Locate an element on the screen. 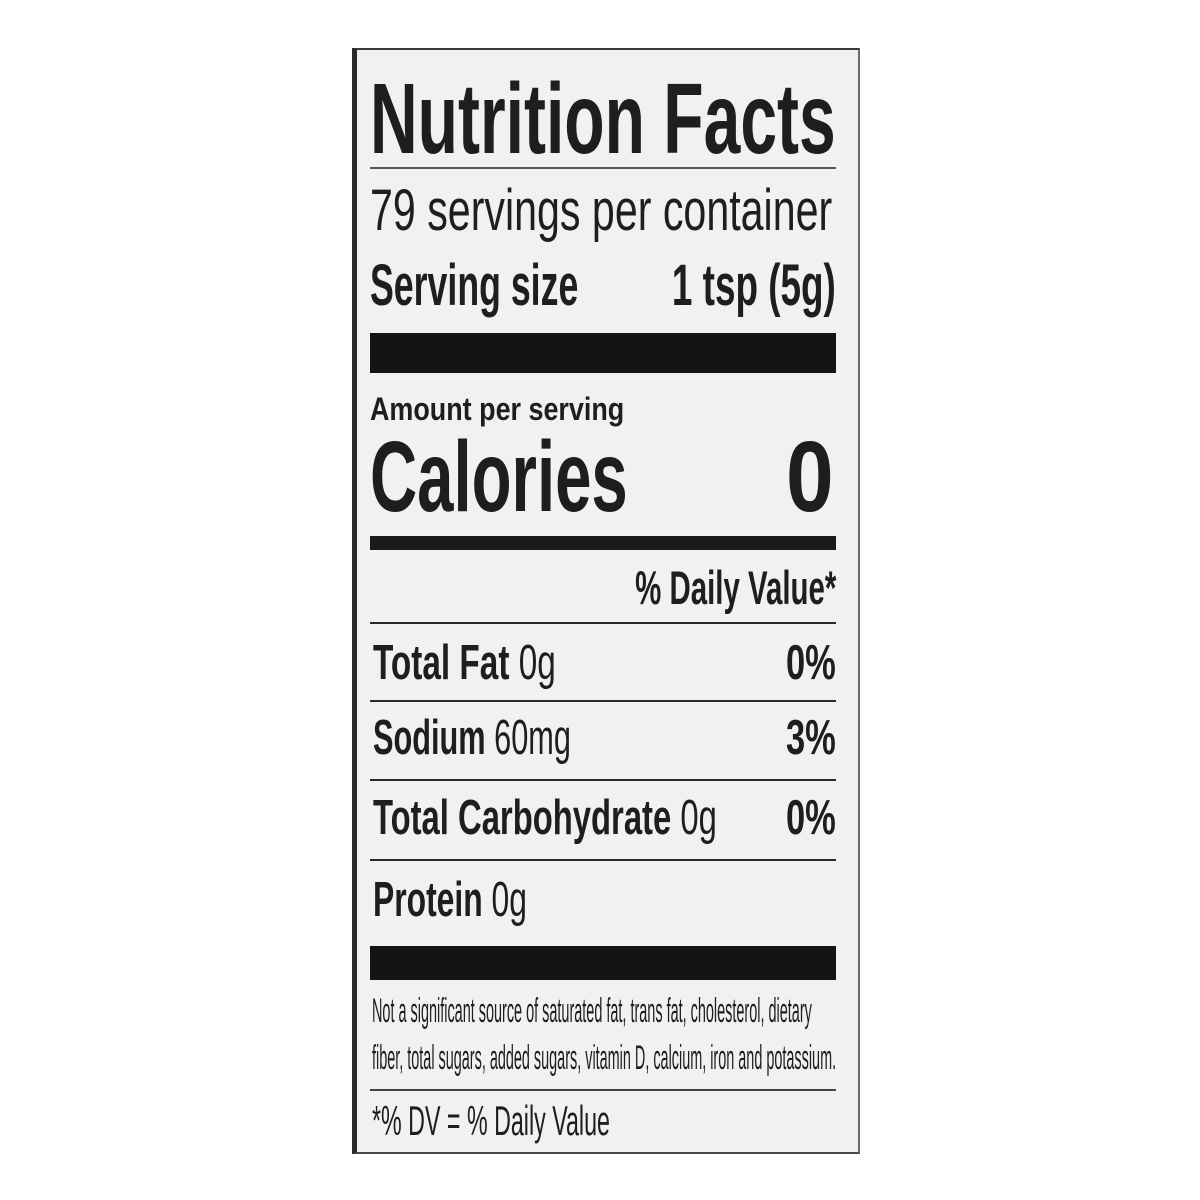  daily-value-header: % Daily Value* is located at coordinates (735, 587).